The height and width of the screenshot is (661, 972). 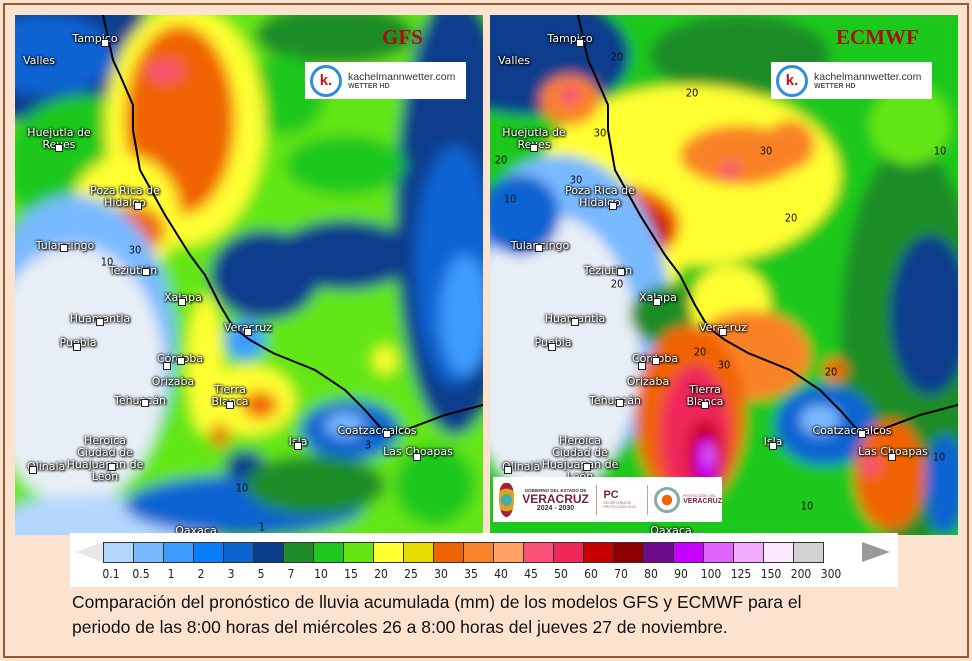 What do you see at coordinates (835, 86) in the screenshot?
I see `watermark-sub: WETTER HD` at bounding box center [835, 86].